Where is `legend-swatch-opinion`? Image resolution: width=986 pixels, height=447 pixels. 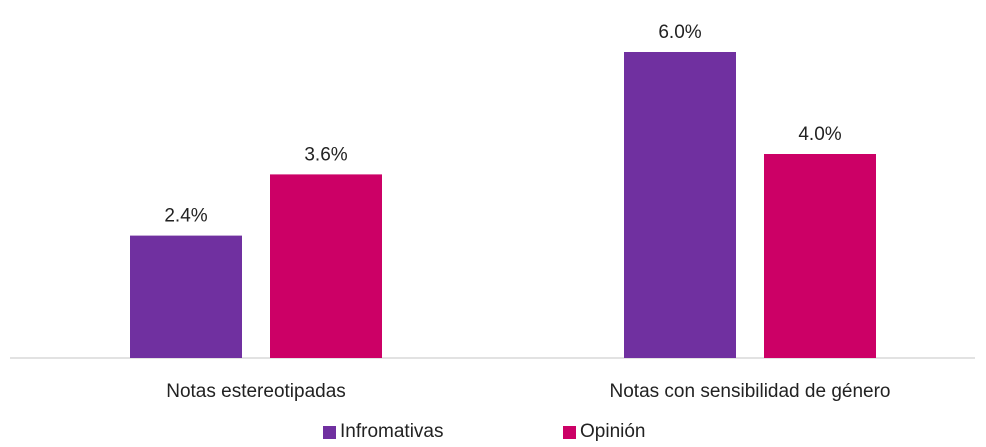 legend-swatch-opinion is located at coordinates (569, 432).